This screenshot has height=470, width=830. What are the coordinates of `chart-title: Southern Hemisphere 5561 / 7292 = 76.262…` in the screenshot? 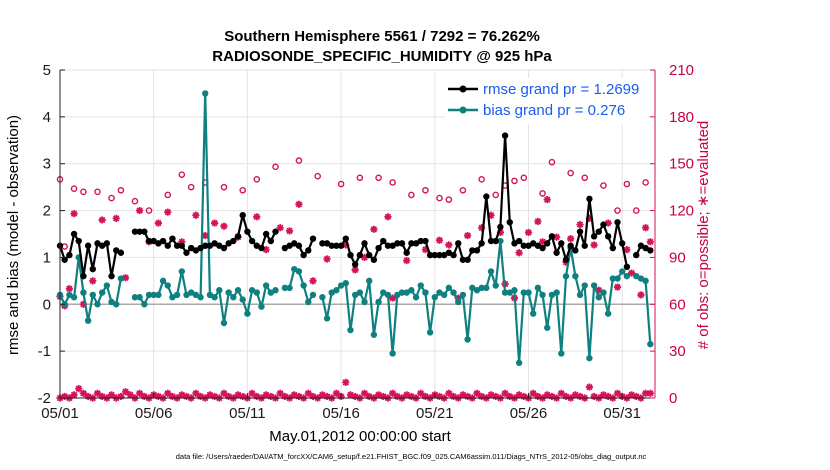 It's located at (382, 36).